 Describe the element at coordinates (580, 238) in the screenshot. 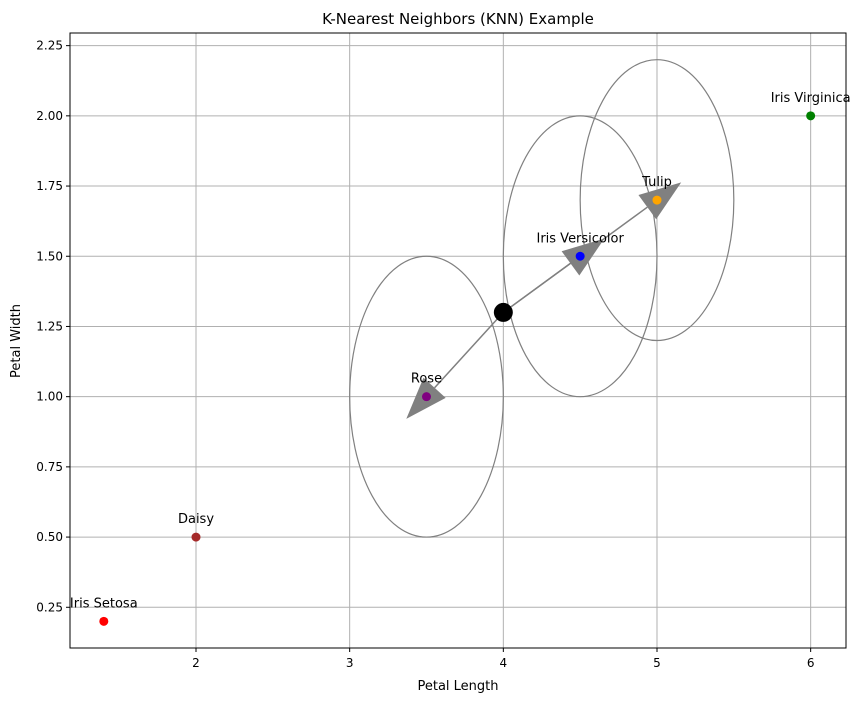

I see `point-label: Iris Versicolor` at that location.